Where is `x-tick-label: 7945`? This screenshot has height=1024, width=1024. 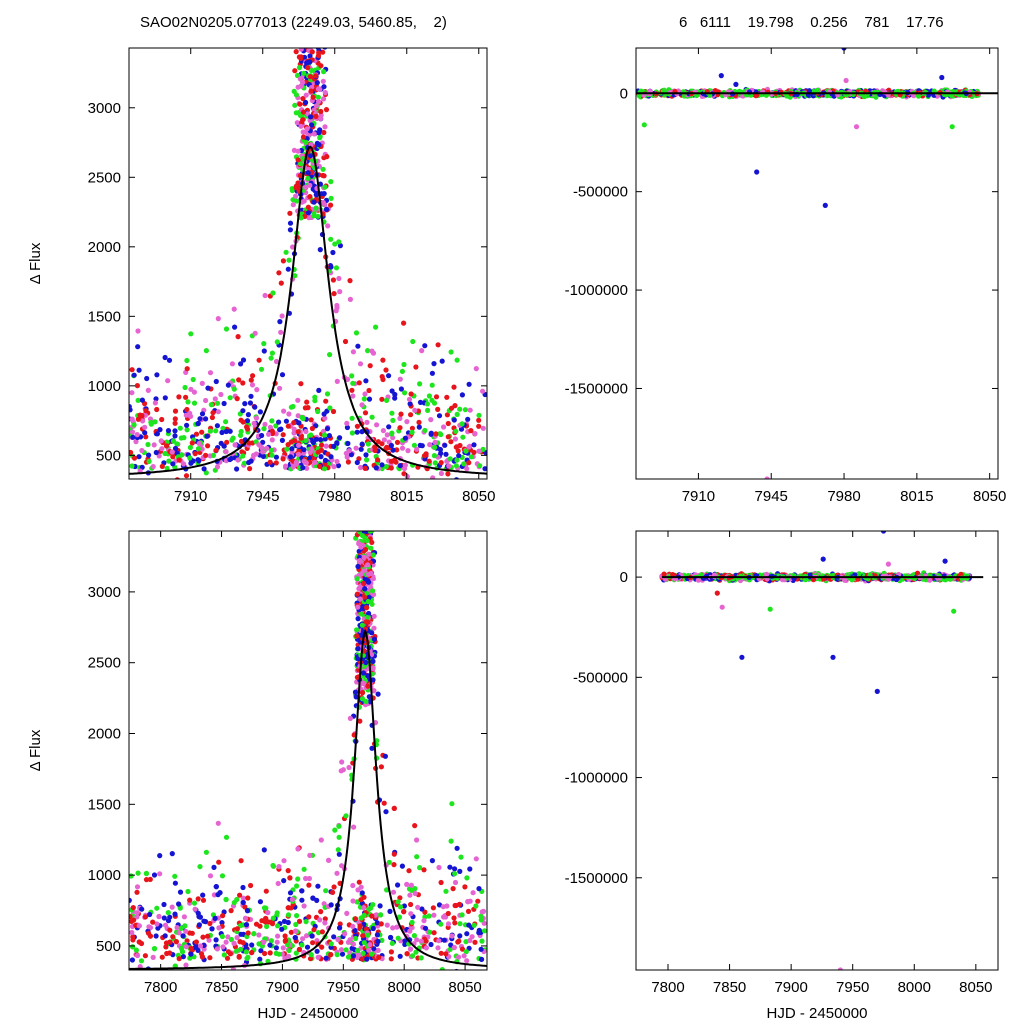
x-tick-label: 7945 is located at coordinates (262, 496).